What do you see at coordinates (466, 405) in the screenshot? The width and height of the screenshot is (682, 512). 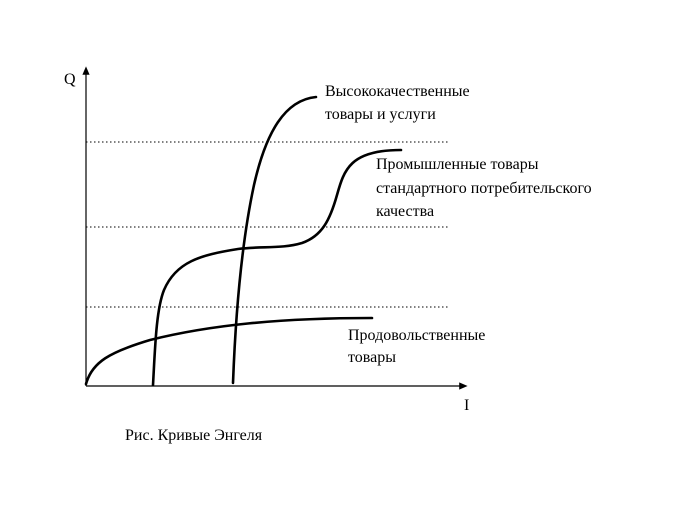 I see `x-axis-label: I` at bounding box center [466, 405].